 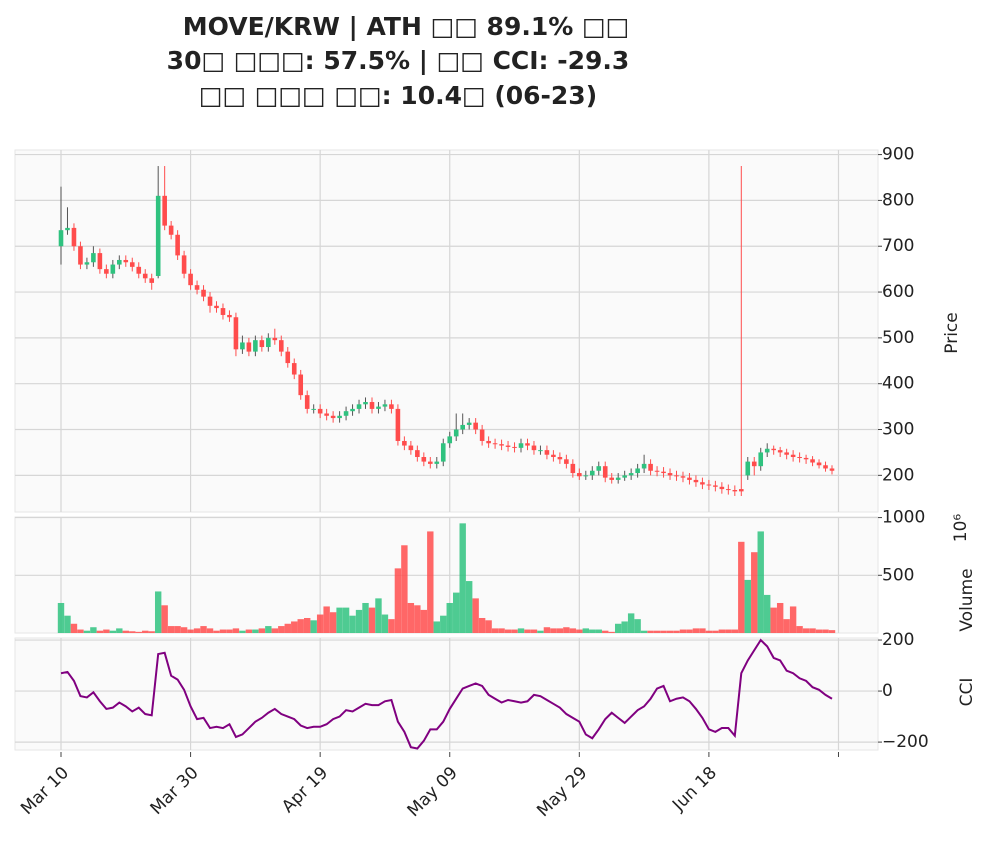 I want to click on x-tick-label: Mar 30, so click(x=175, y=791).